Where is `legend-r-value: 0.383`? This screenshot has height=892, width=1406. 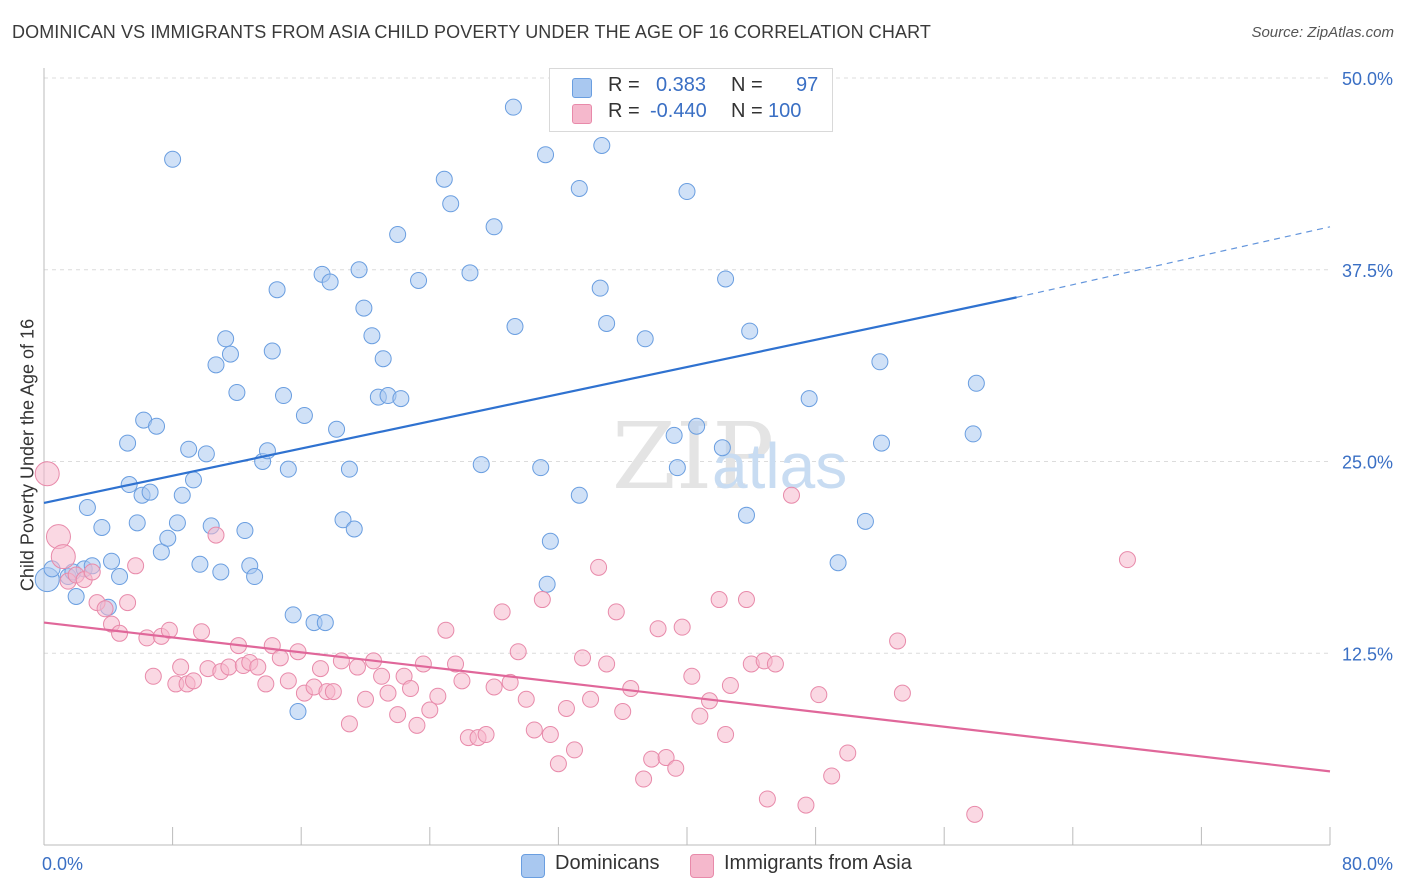
legend-r-value: 0.383 is located at coordinates (681, 85).